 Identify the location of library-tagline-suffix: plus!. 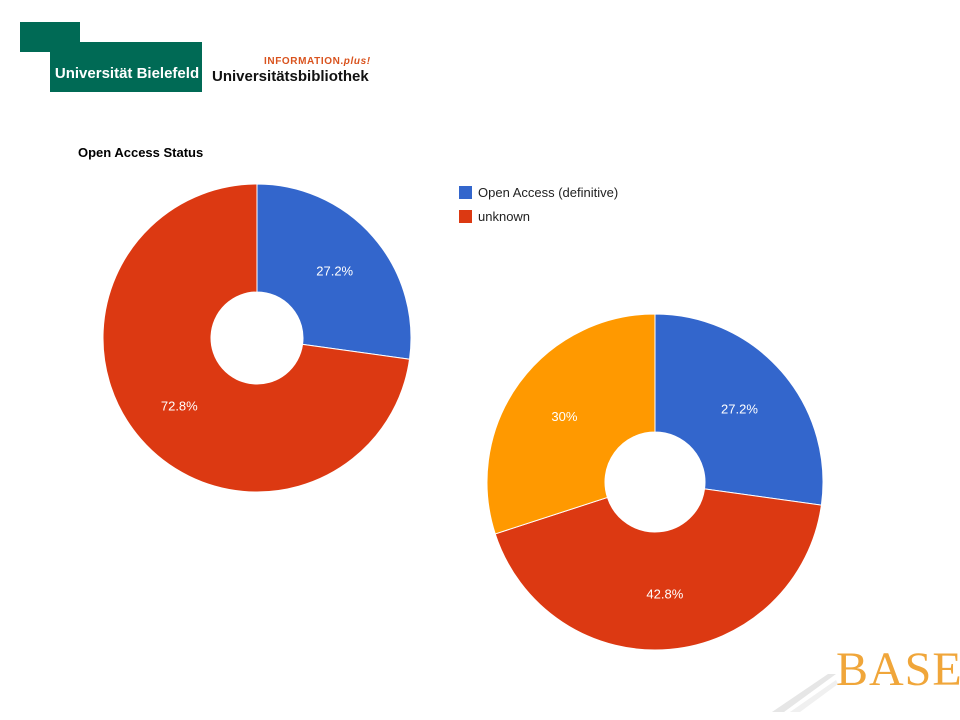
(357, 61).